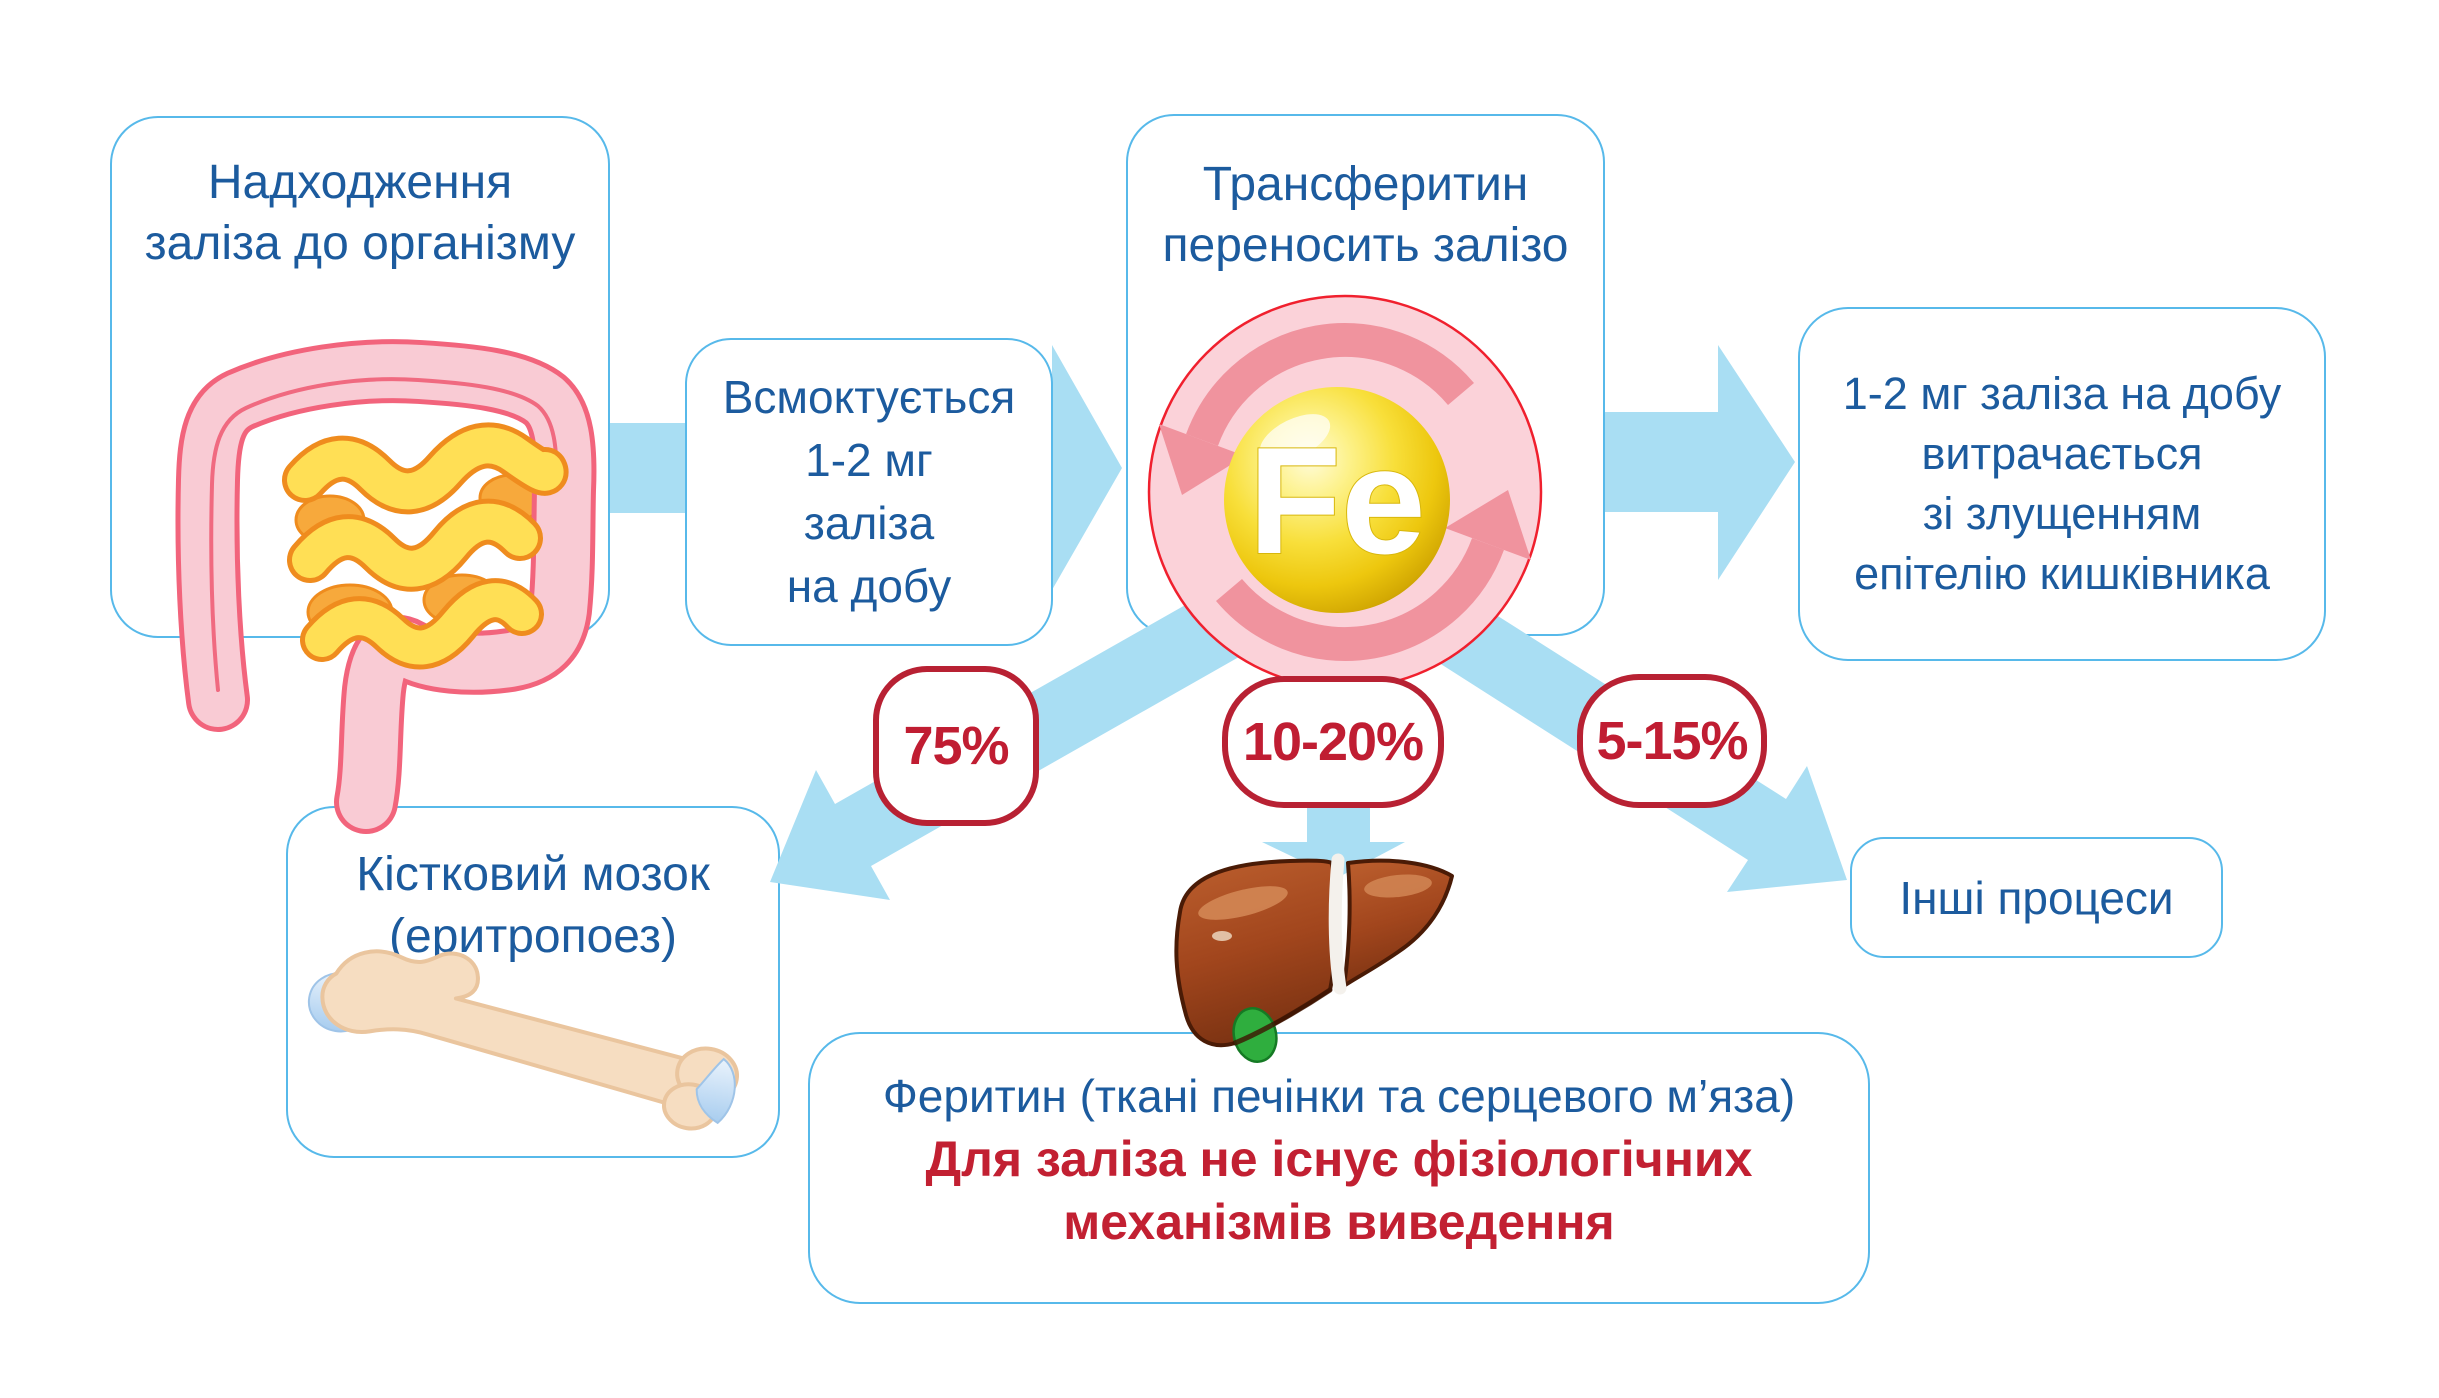  I want to click on box-other-processes: Інші процеси, so click(2036, 897).